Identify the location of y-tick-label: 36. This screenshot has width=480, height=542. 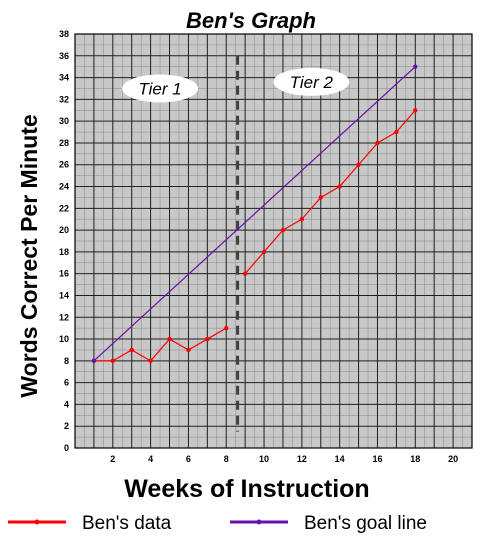
(64, 56).